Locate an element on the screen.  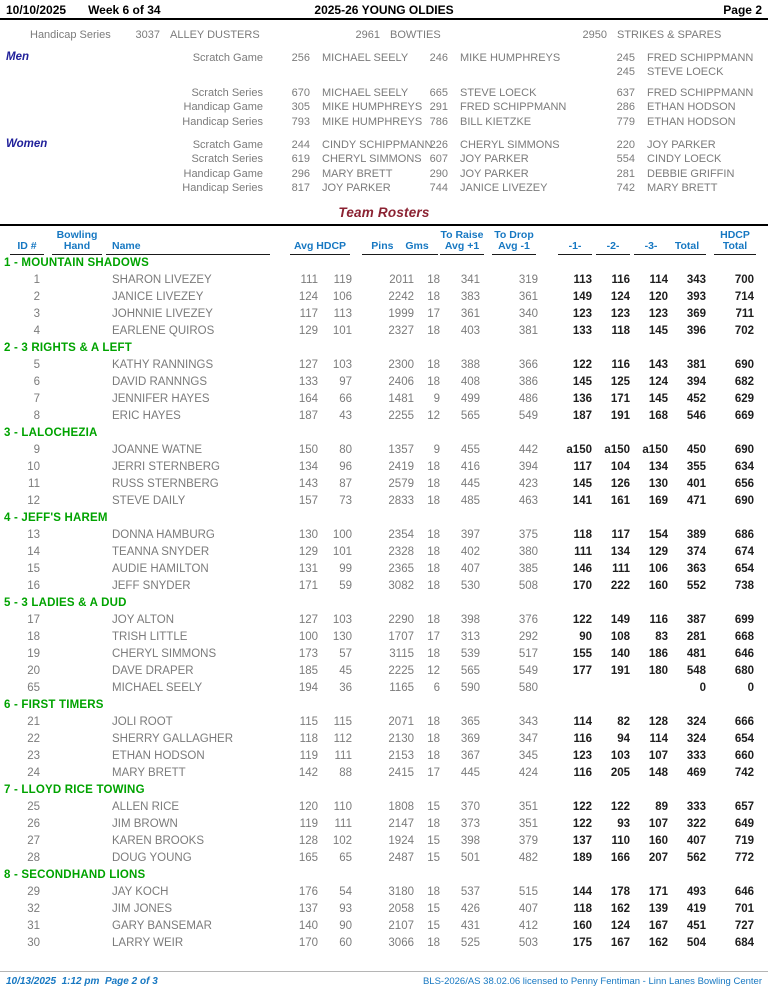
player-series-total: 548 is located at coordinates (696, 670).